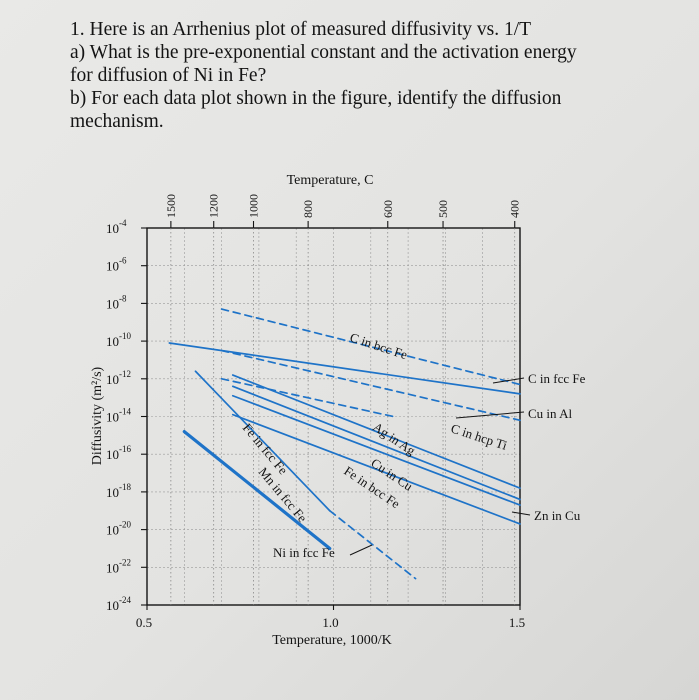 Image resolution: width=699 pixels, height=700 pixels. Describe the element at coordinates (118, 453) in the screenshot. I see `y-tick-label: 10⁻¹⁶` at that location.